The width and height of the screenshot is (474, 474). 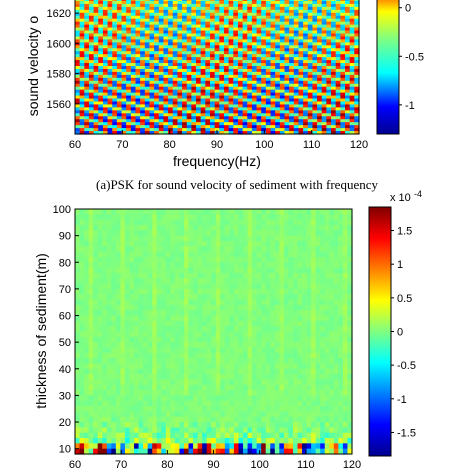 What do you see at coordinates (414, 57) in the screenshot?
I see `top-colorbar-tick-label: -0.5` at bounding box center [414, 57].